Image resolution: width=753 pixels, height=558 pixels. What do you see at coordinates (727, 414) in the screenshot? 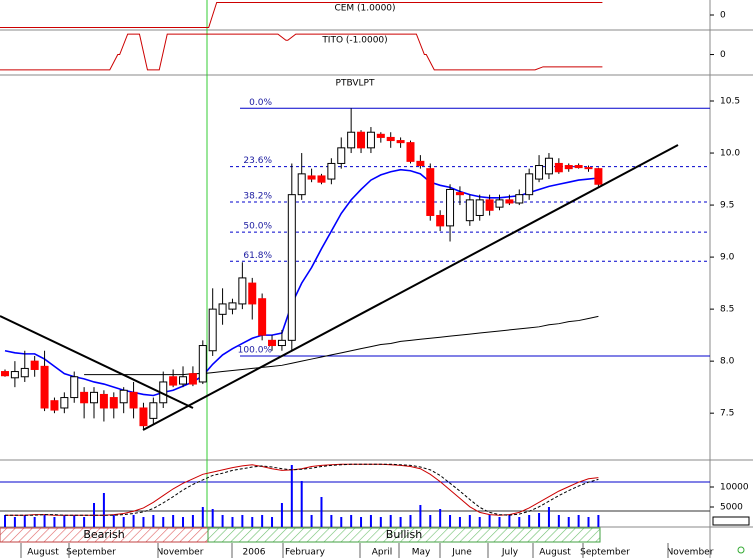
I see `y-tick-label: 7.5` at bounding box center [727, 414].